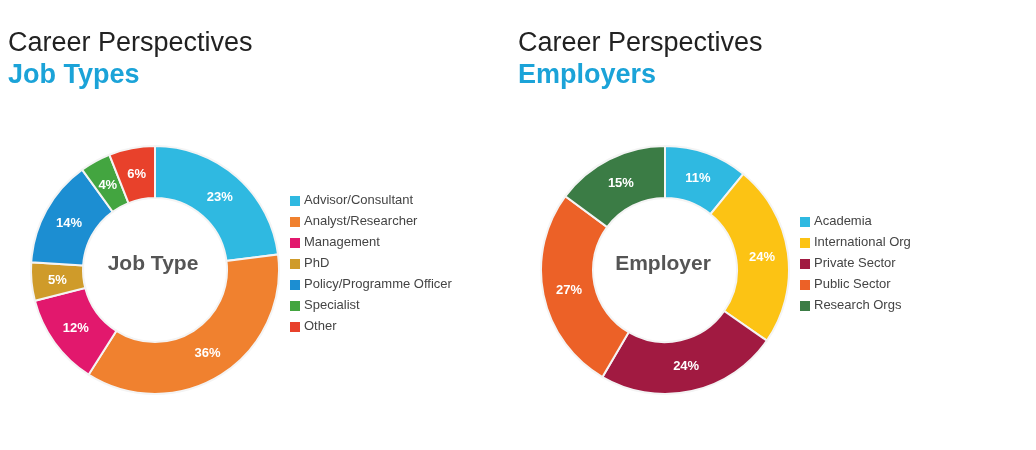 The image size is (1036, 450). I want to click on data-label: 27%, so click(569, 290).